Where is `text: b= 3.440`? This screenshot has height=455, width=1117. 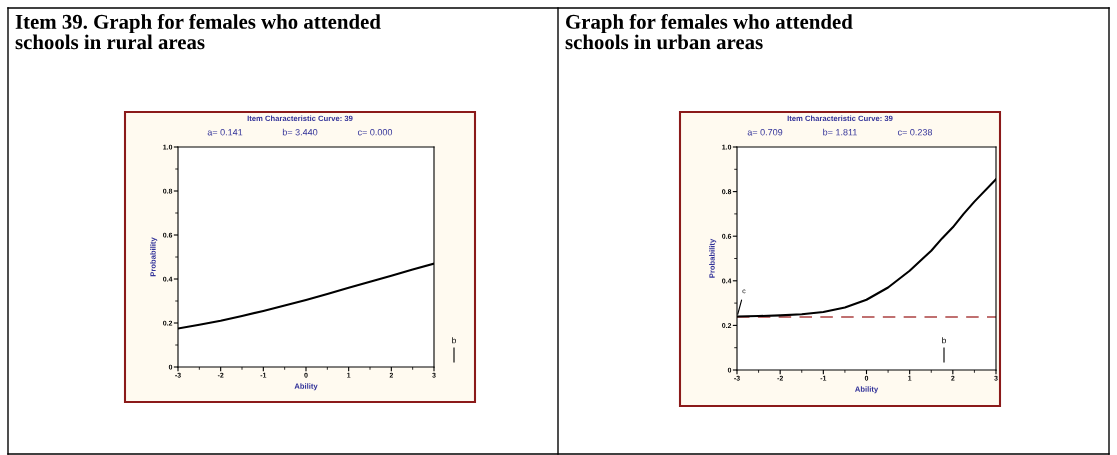
text: b= 3.440 is located at coordinates (300, 132).